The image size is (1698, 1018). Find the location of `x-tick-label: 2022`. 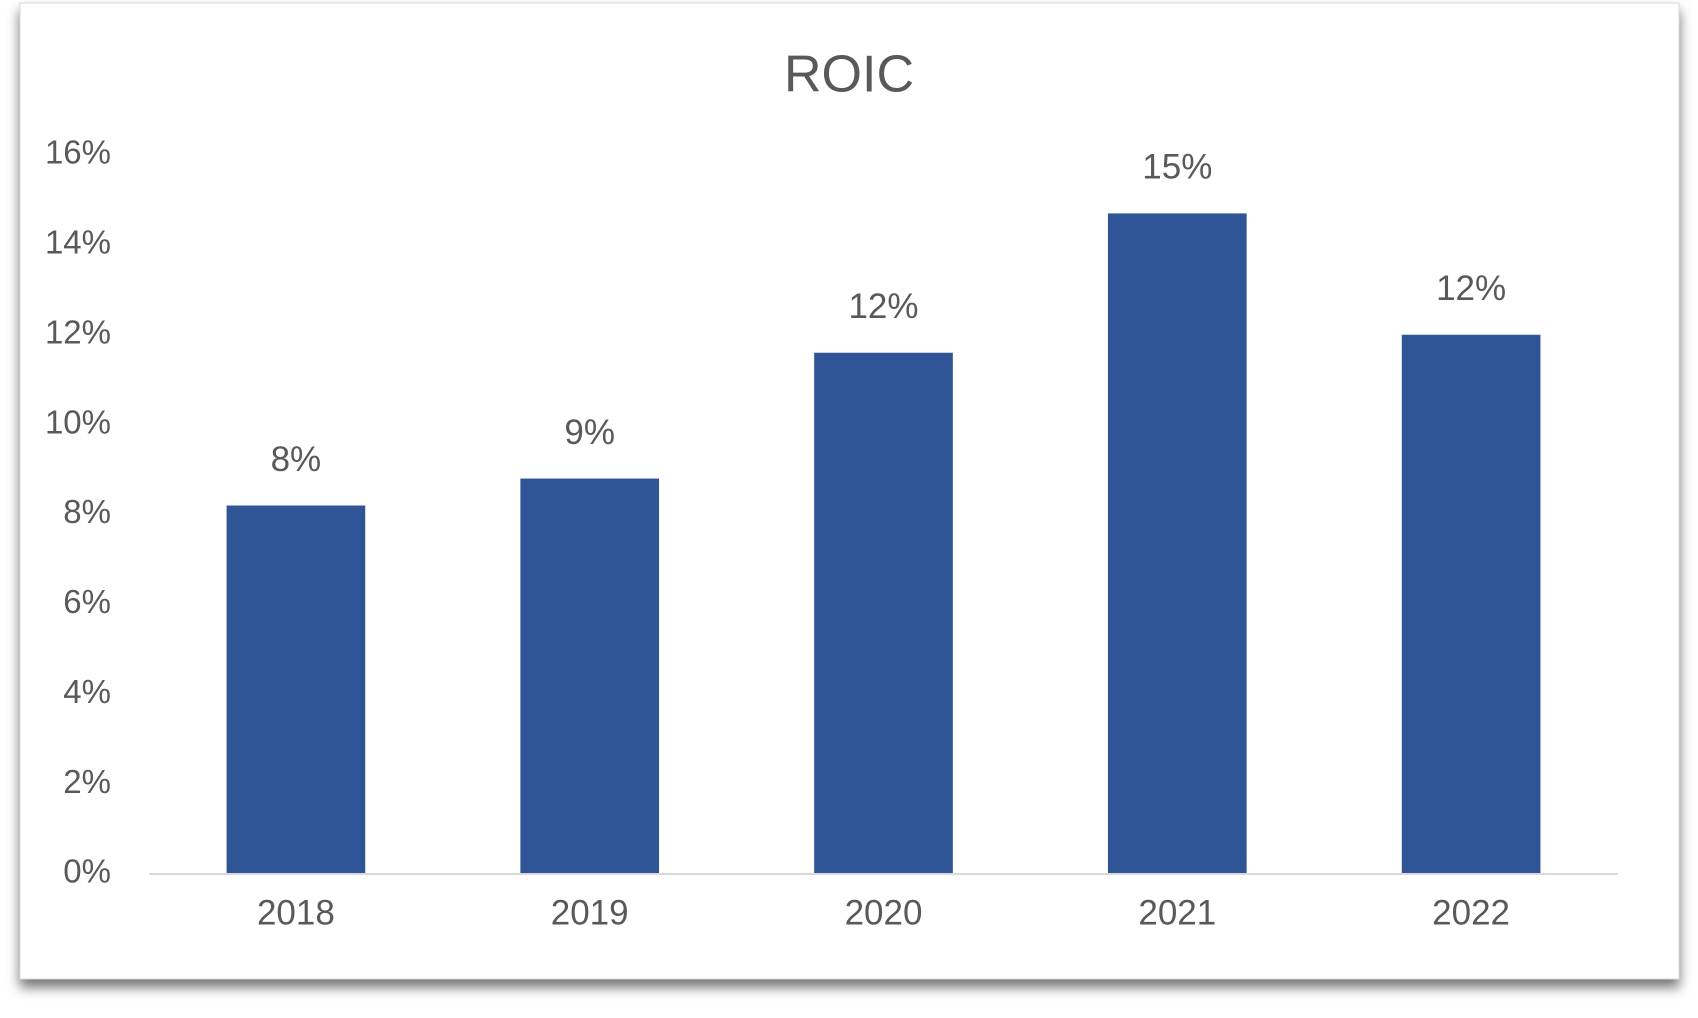

x-tick-label: 2022 is located at coordinates (1471, 912).